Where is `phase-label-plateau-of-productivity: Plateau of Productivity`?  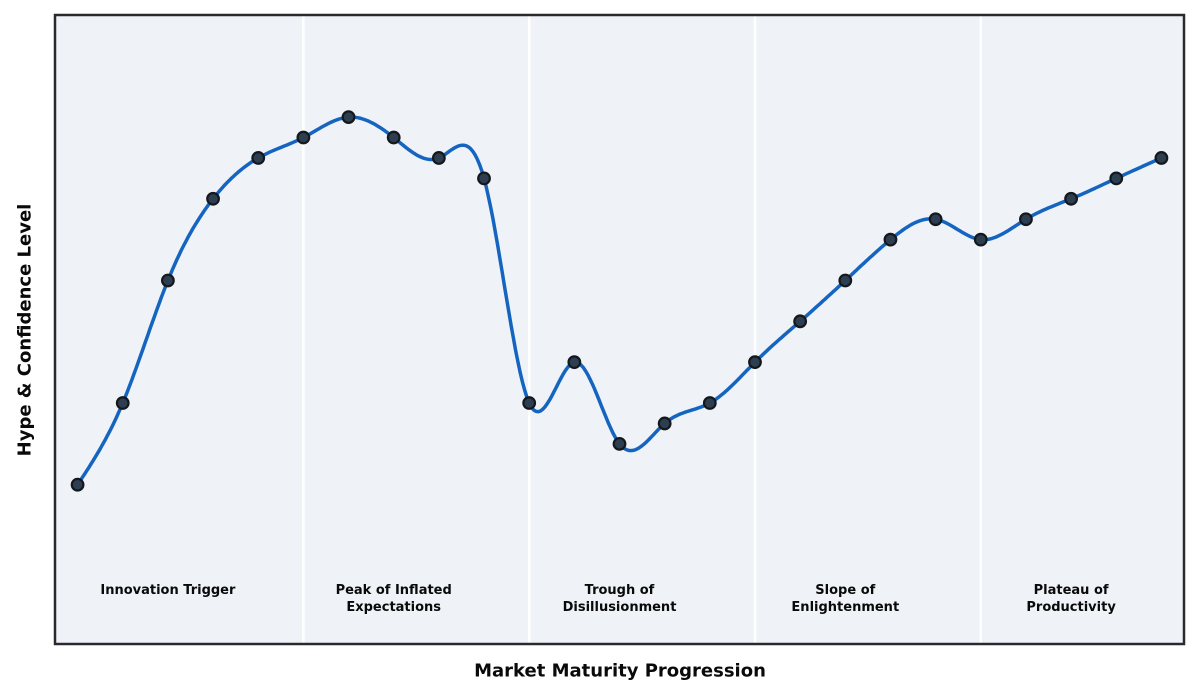
phase-label-plateau-of-productivity: Plateau of Productivity is located at coordinates (1071, 598).